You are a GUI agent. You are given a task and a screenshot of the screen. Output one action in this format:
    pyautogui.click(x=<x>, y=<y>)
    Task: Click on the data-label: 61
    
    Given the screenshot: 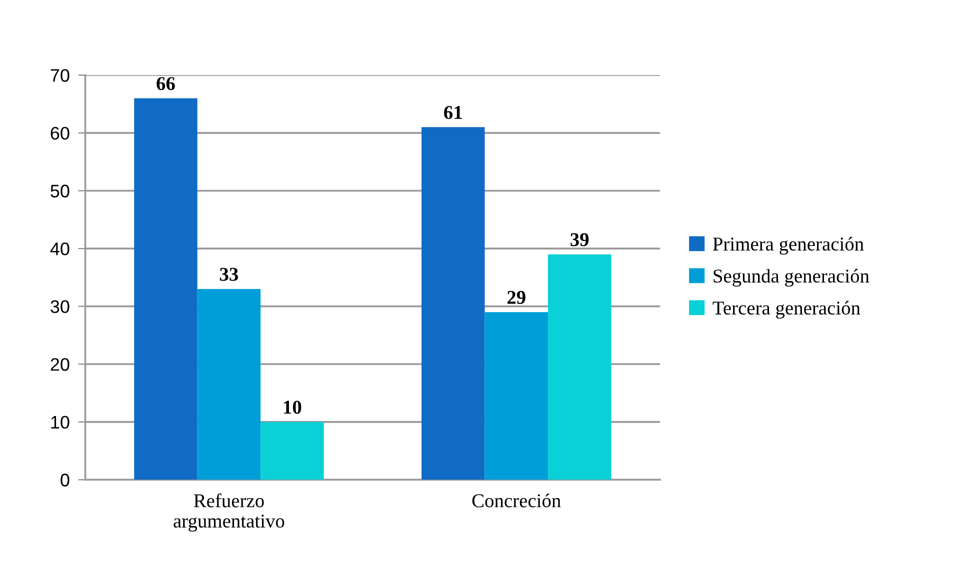 What is the action you would take?
    pyautogui.click(x=453, y=113)
    